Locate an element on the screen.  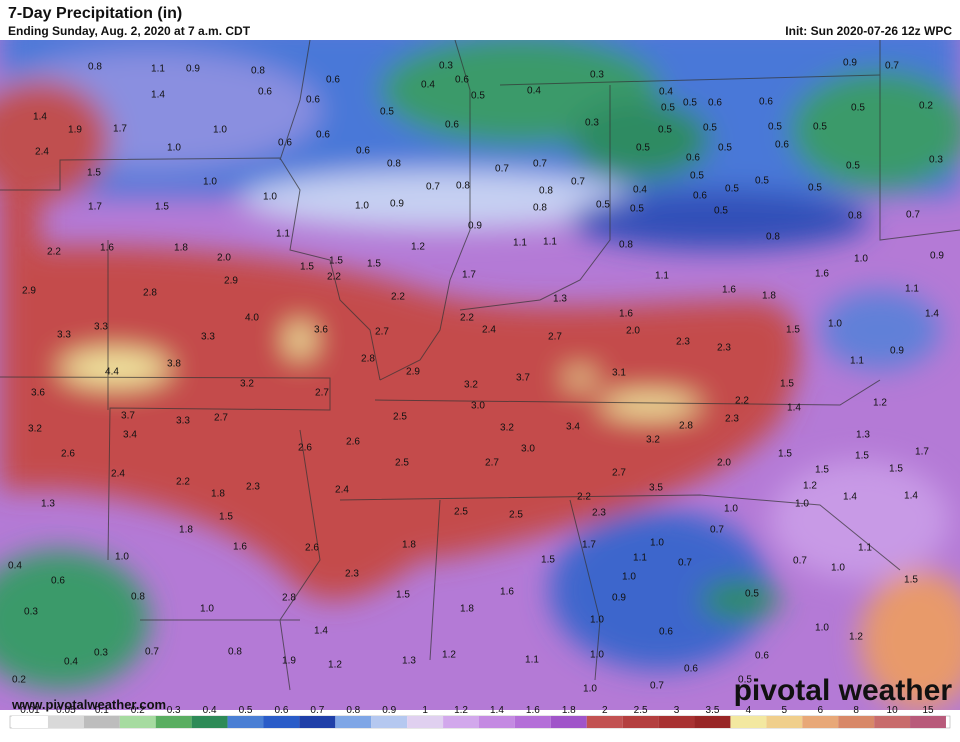
logo: pivotal weather is located at coordinates (843, 690).